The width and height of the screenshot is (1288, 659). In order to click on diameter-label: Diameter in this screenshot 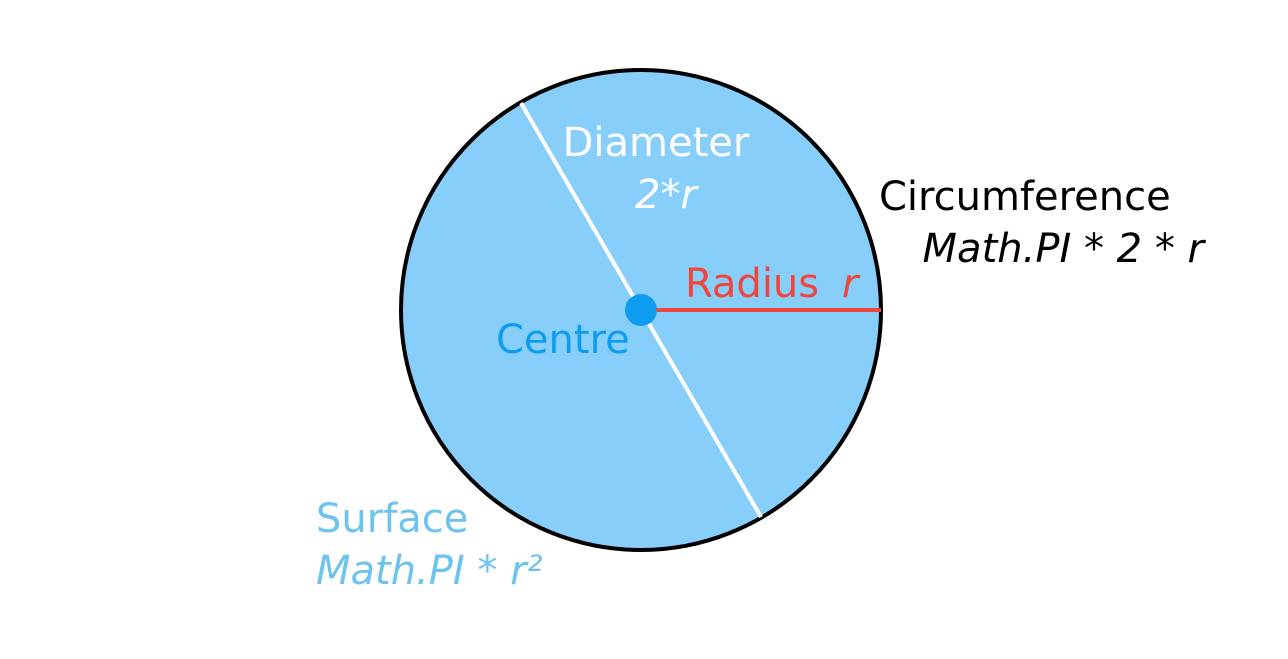, I will do `click(656, 143)`.